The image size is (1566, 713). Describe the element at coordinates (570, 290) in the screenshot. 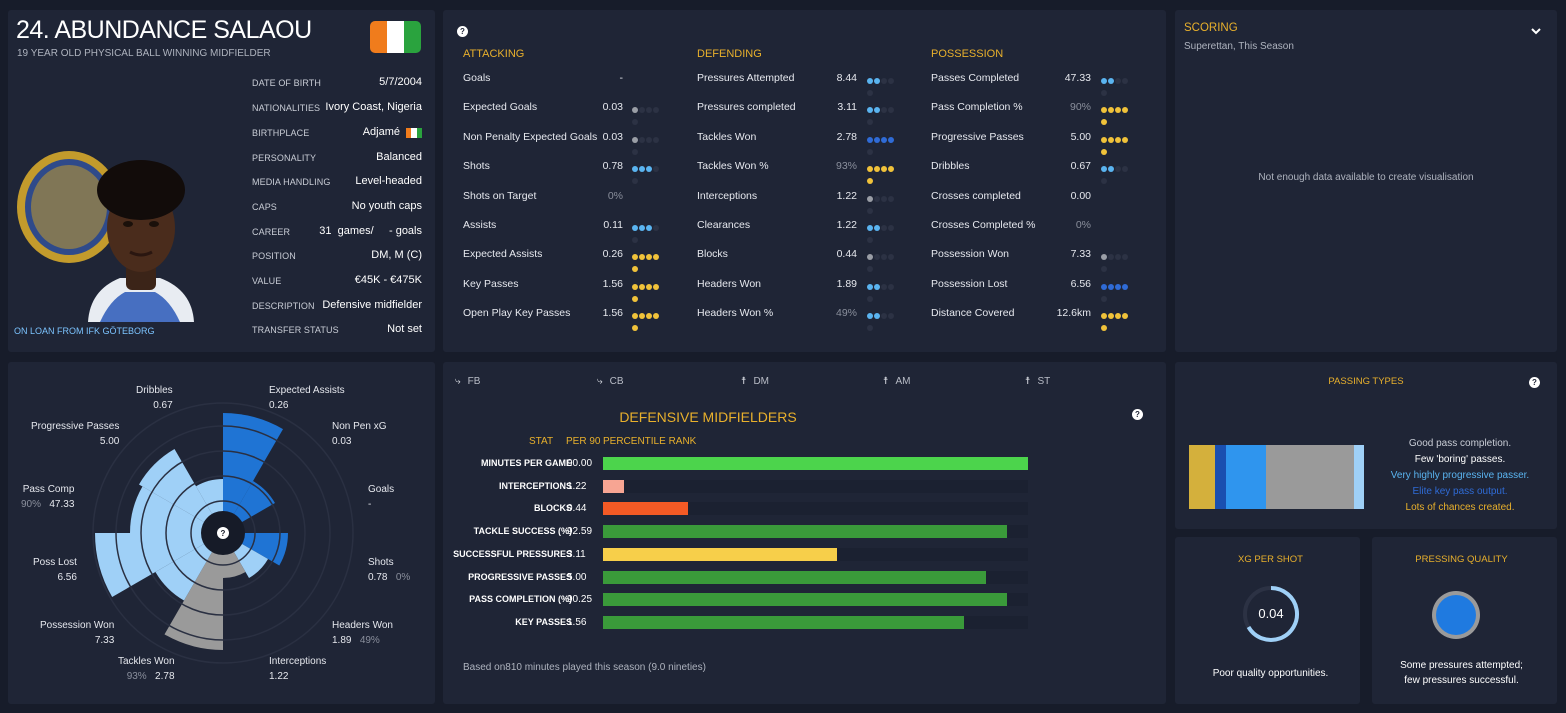

I see `stat-row: Key Passes 1.56` at that location.